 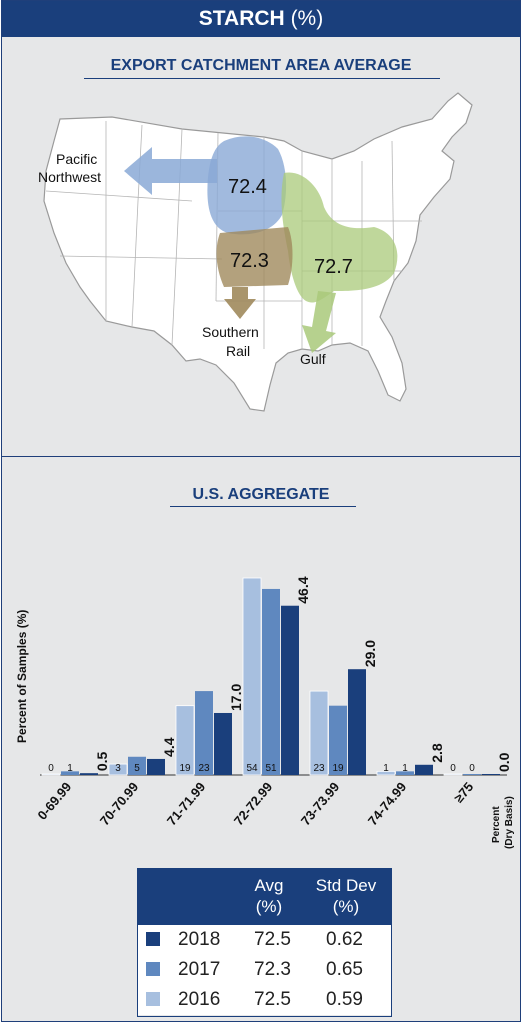 What do you see at coordinates (238, 351) in the screenshot?
I see `southern-rail-label-line2: Rail` at bounding box center [238, 351].